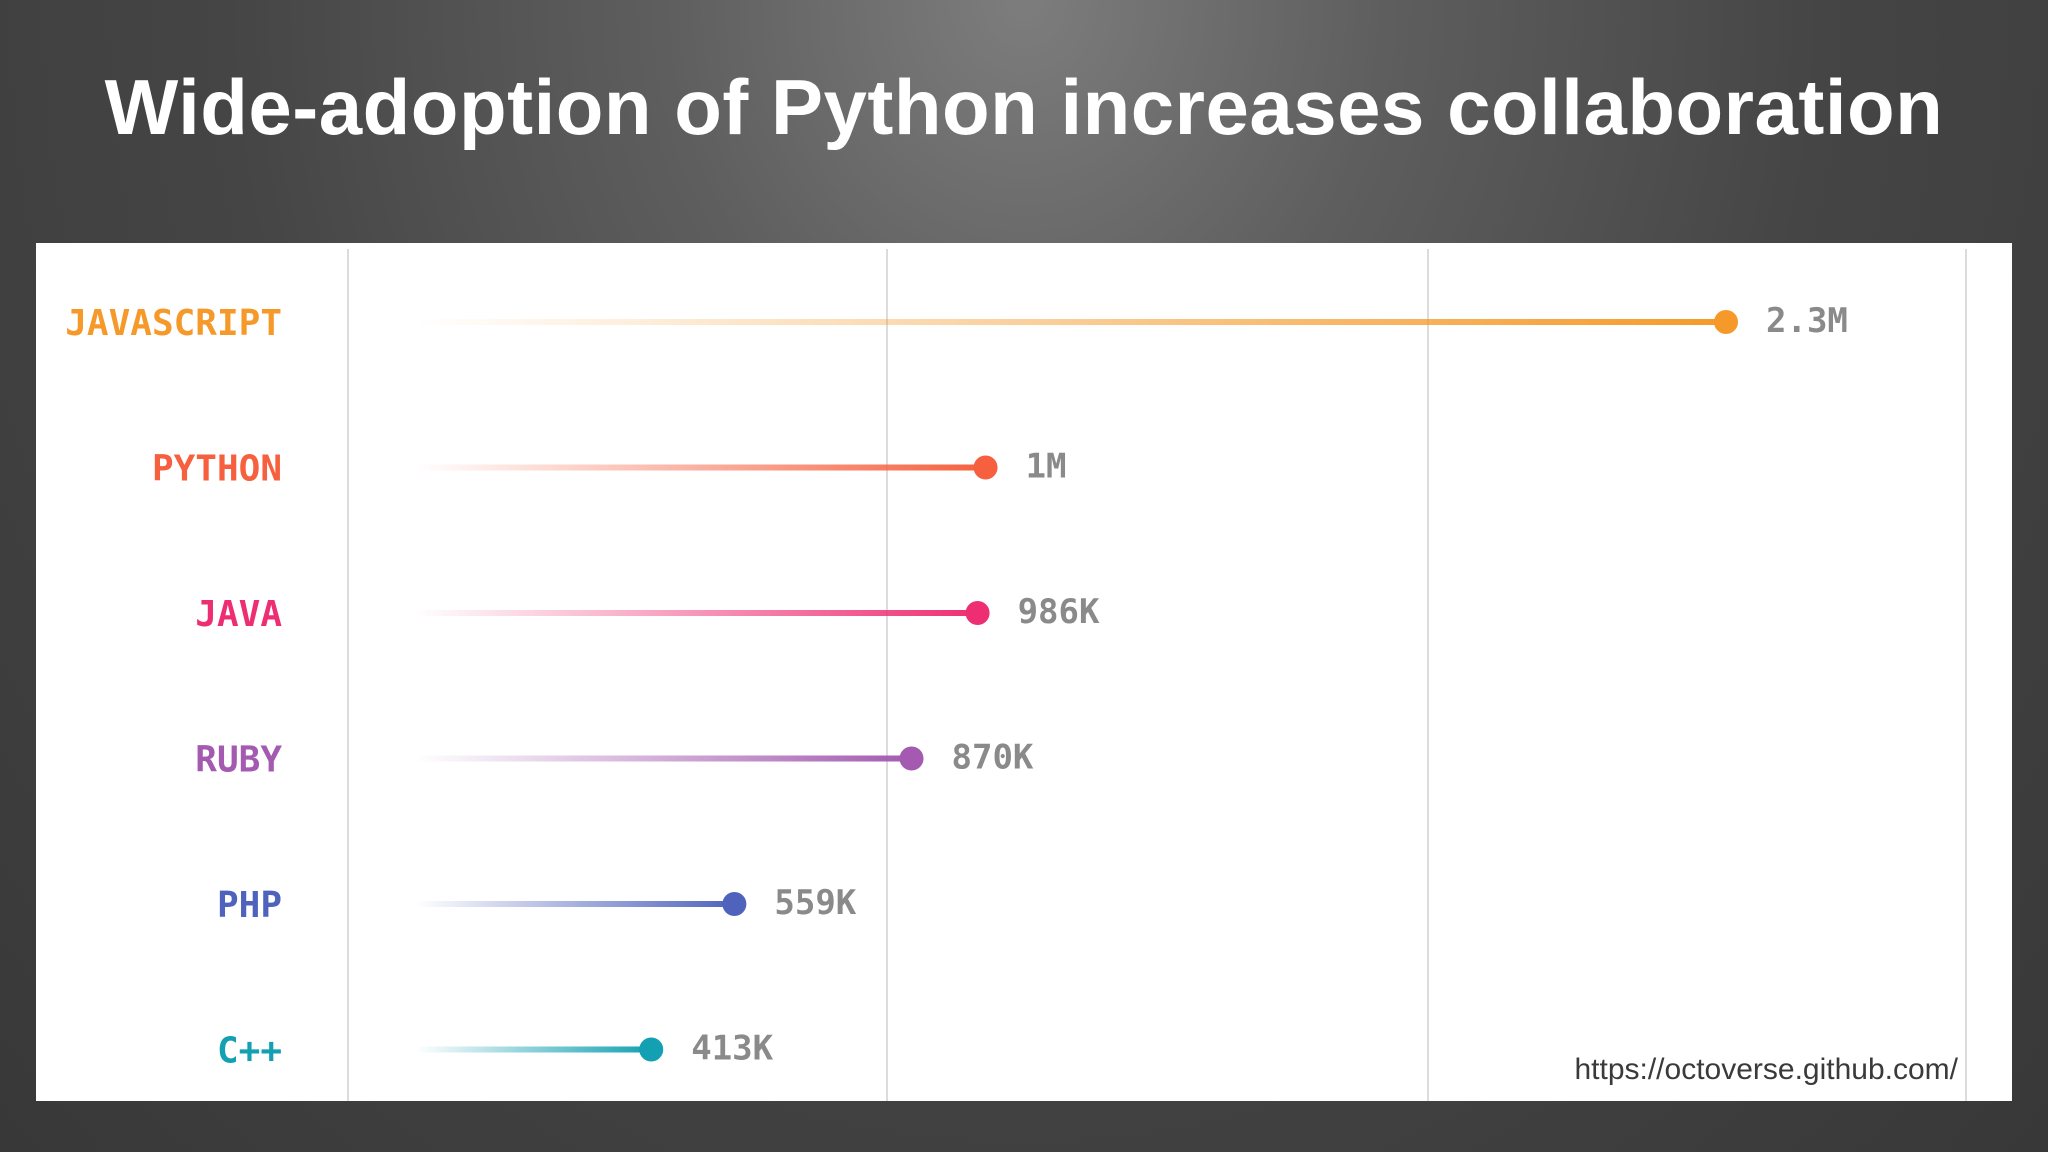 The image size is (2048, 1152). What do you see at coordinates (575, 904) in the screenshot?
I see `bar-php` at bounding box center [575, 904].